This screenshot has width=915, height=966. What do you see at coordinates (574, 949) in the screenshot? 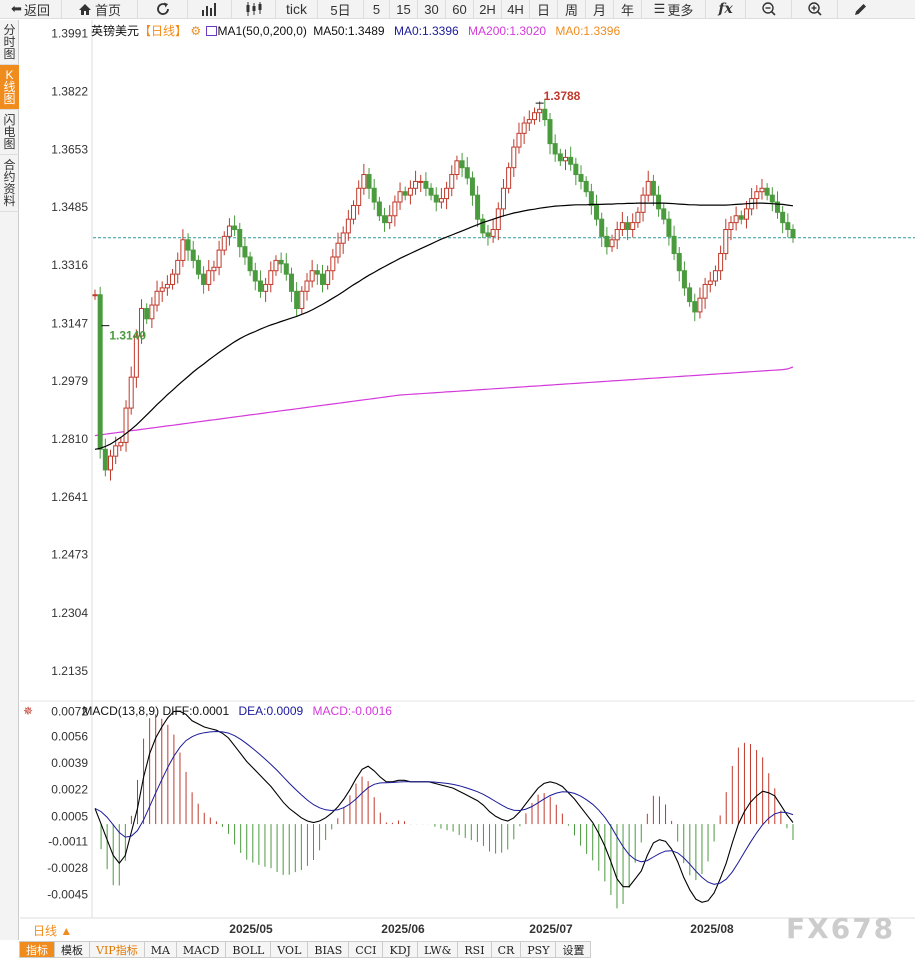
I see `indicator-tab-14: 设置` at bounding box center [574, 949].